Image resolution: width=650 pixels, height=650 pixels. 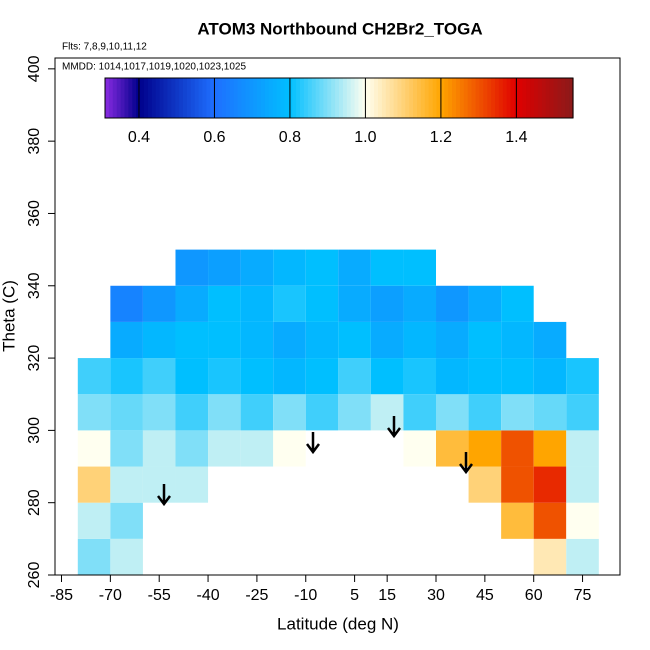 I want to click on colorbar-tick-label: 0.8, so click(x=290, y=137).